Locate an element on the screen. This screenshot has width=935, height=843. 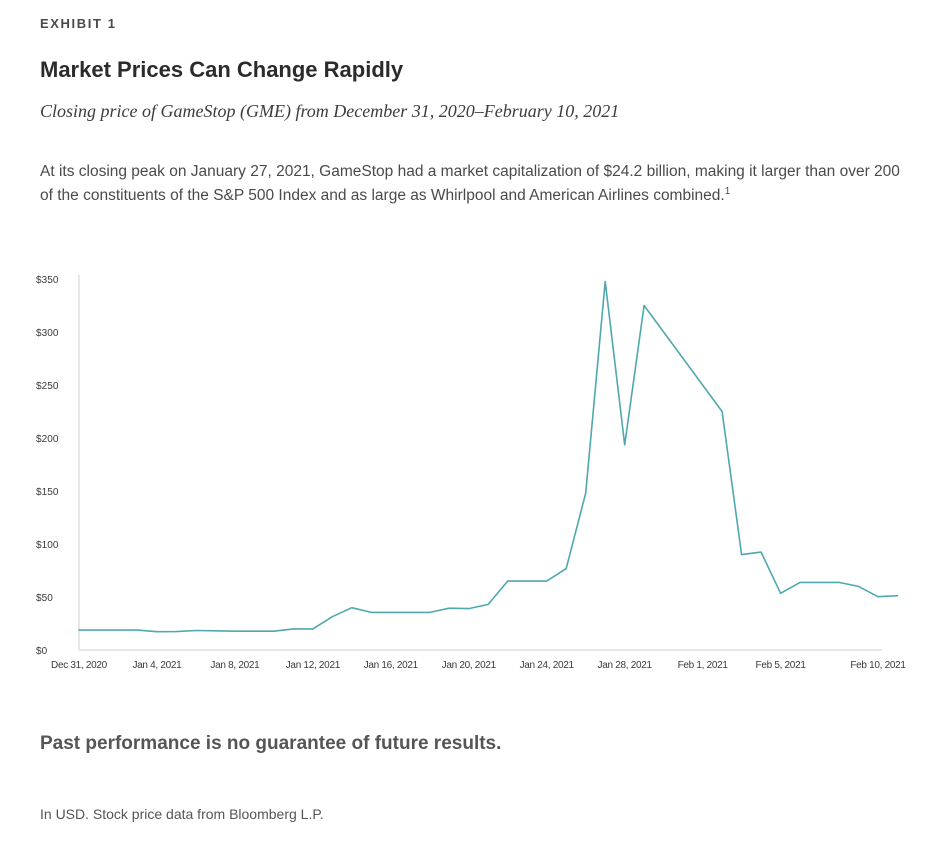
y-tick-label: $150 is located at coordinates (47, 492).